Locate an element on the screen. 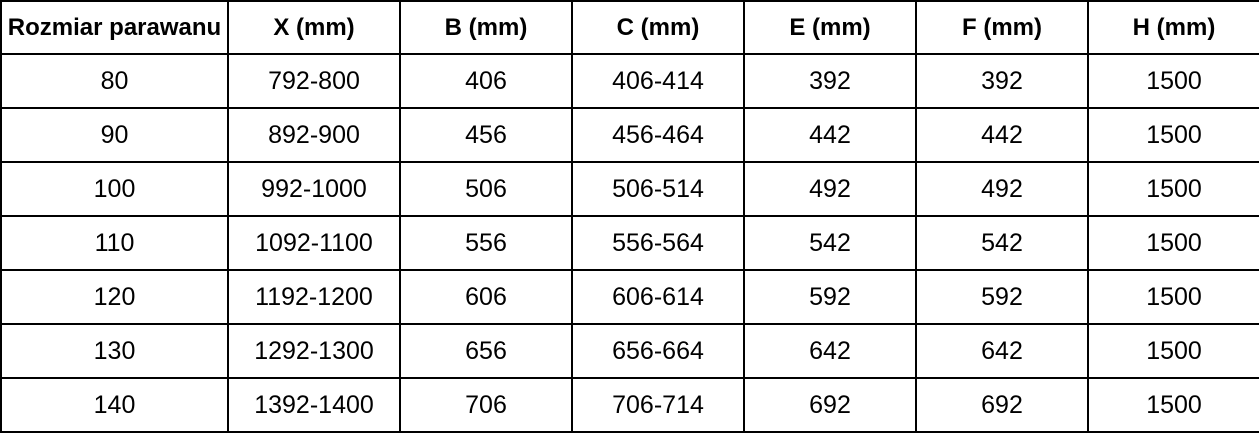  table-row-5: 130 1292-1300 656 656-664 642 642 1500 is located at coordinates (629, 351).